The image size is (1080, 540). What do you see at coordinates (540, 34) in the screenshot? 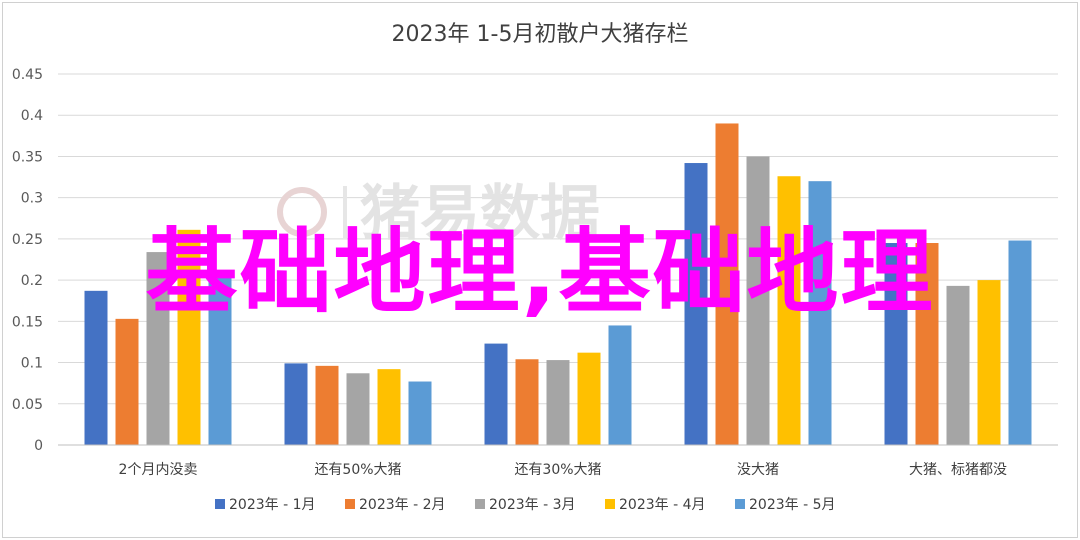
I see `chart-title: 2023年 1-5月初散户大猪存栏` at bounding box center [540, 34].